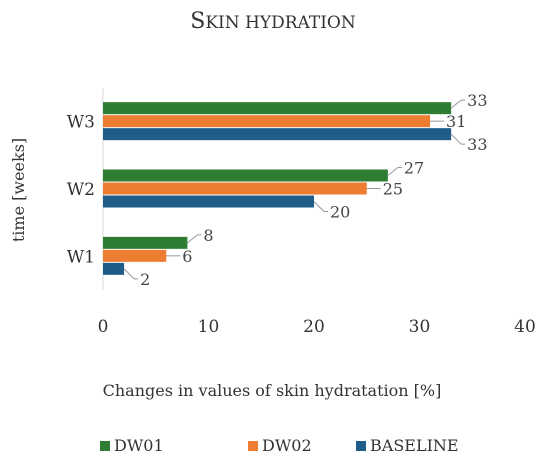 Image resolution: width=550 pixels, height=473 pixels. What do you see at coordinates (361, 446) in the screenshot?
I see `legend-swatch-baseline` at bounding box center [361, 446].